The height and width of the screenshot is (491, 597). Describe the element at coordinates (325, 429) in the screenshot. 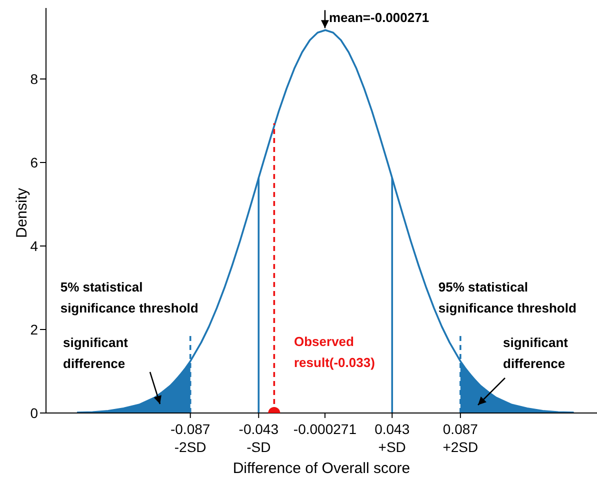

I see `x-tick-label: -0.000271` at that location.